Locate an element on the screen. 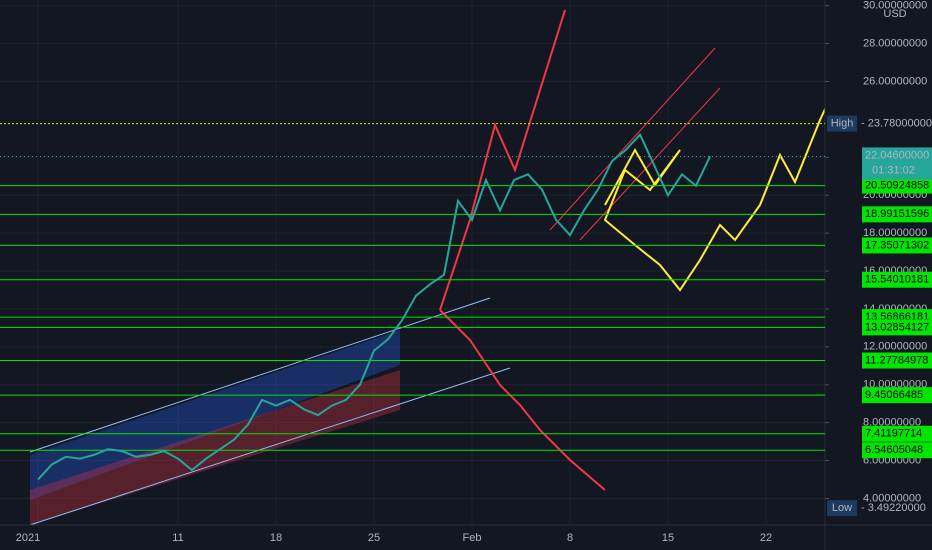 The width and height of the screenshot is (932, 550). level-label: 13.02854127 is located at coordinates (897, 327).